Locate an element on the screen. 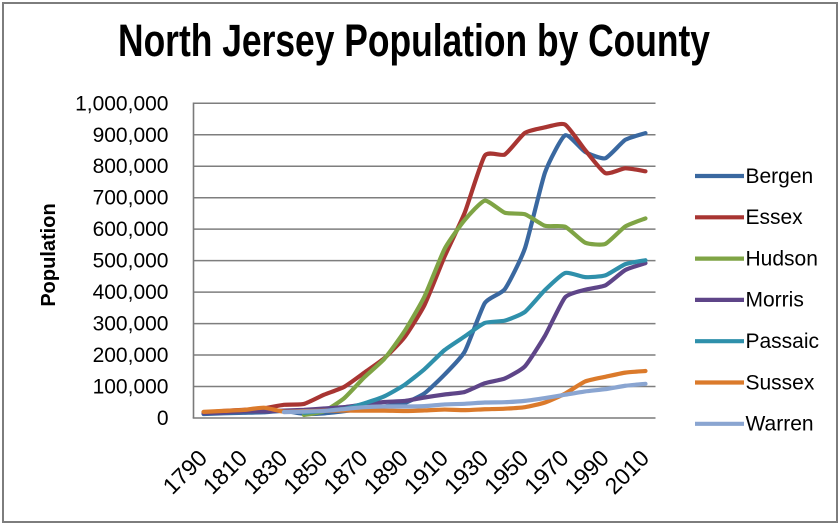  svg-text: 1,000,000 is located at coordinates (121, 103).